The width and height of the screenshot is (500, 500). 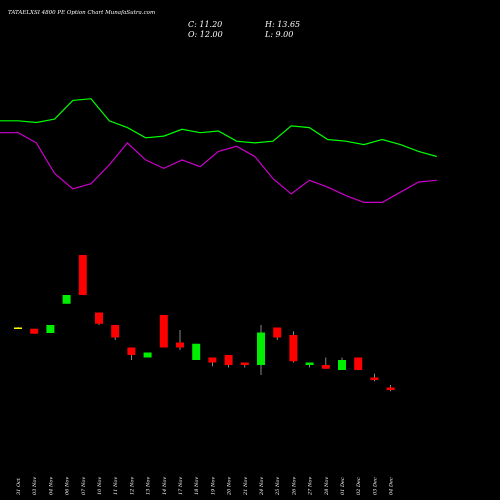 I want to click on x-tick-label: 14 Nov, so click(x=165, y=486).